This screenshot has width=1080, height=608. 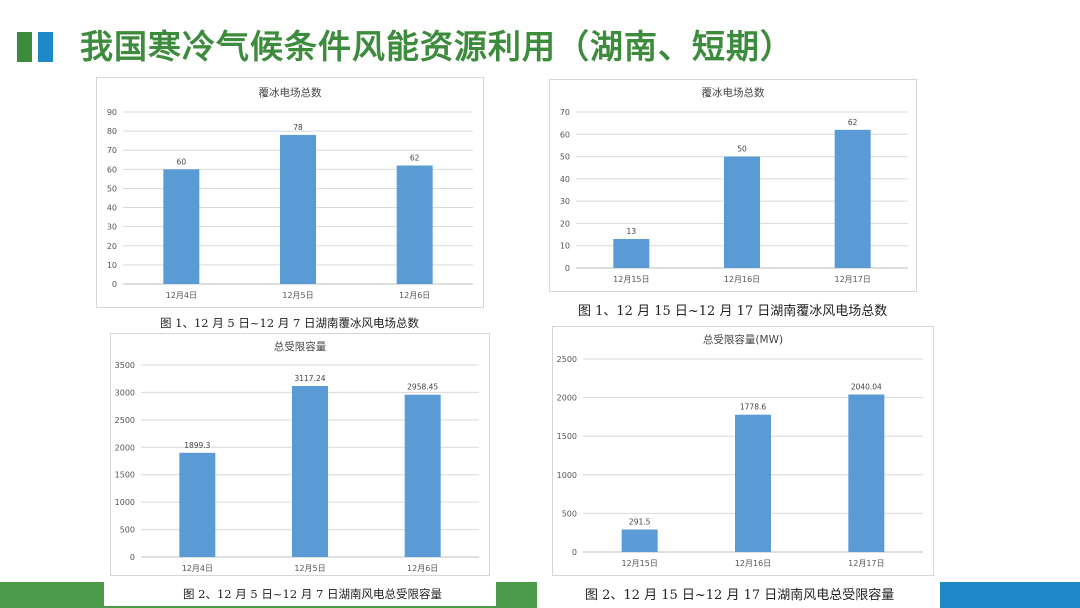 I want to click on bar-value-label: 13, so click(x=632, y=231).